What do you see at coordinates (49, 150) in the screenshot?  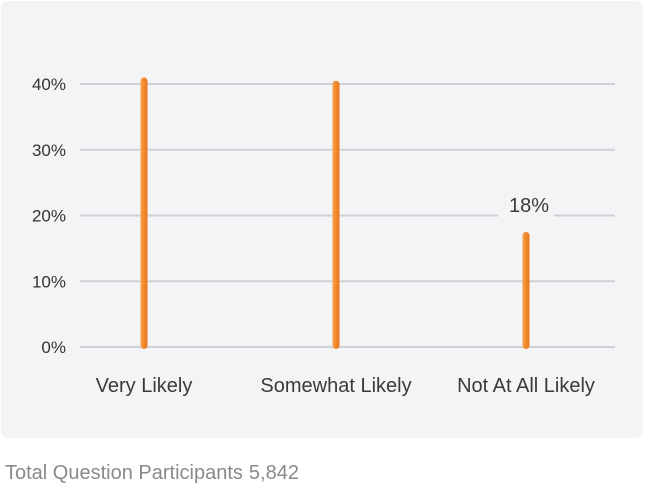 I see `y-tick-label: 30%` at bounding box center [49, 150].